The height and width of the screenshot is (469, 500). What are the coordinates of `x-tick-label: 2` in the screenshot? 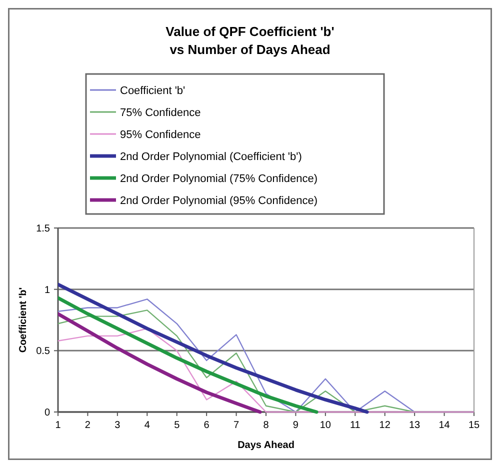 It's located at (87, 425).